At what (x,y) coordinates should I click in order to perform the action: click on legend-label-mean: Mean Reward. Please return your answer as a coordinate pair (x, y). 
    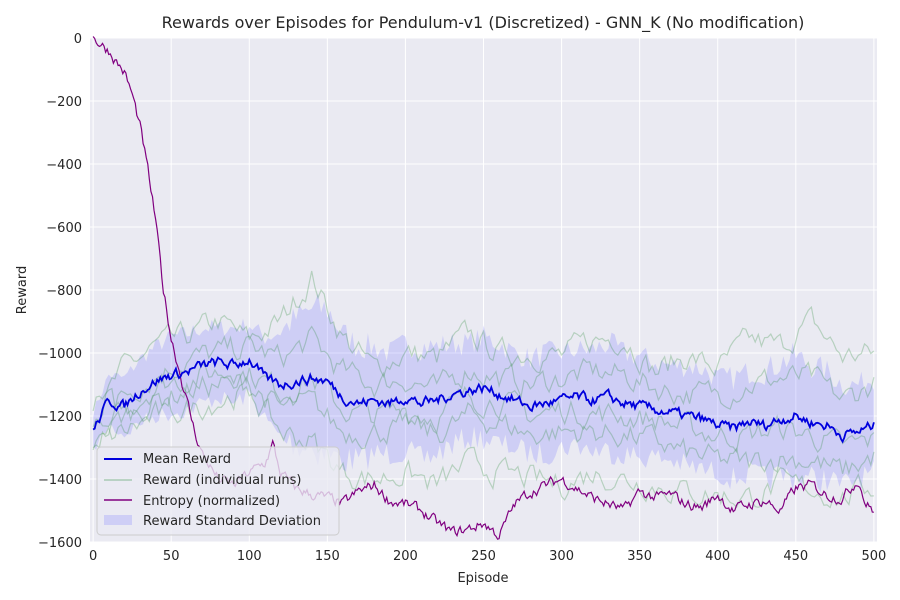
    Looking at the image, I should click on (187, 459).